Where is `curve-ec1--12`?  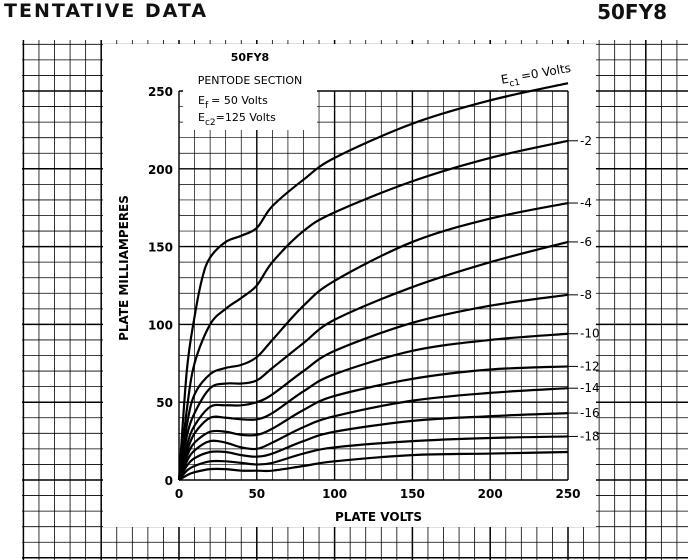
curve-ec1--12 is located at coordinates (373, 423).